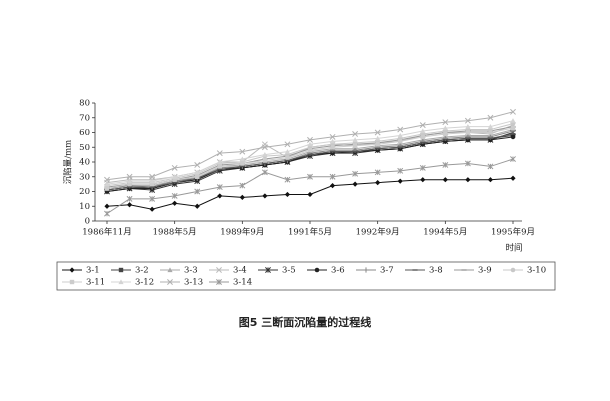  I want to click on legend-label: 3-10, so click(536, 271).